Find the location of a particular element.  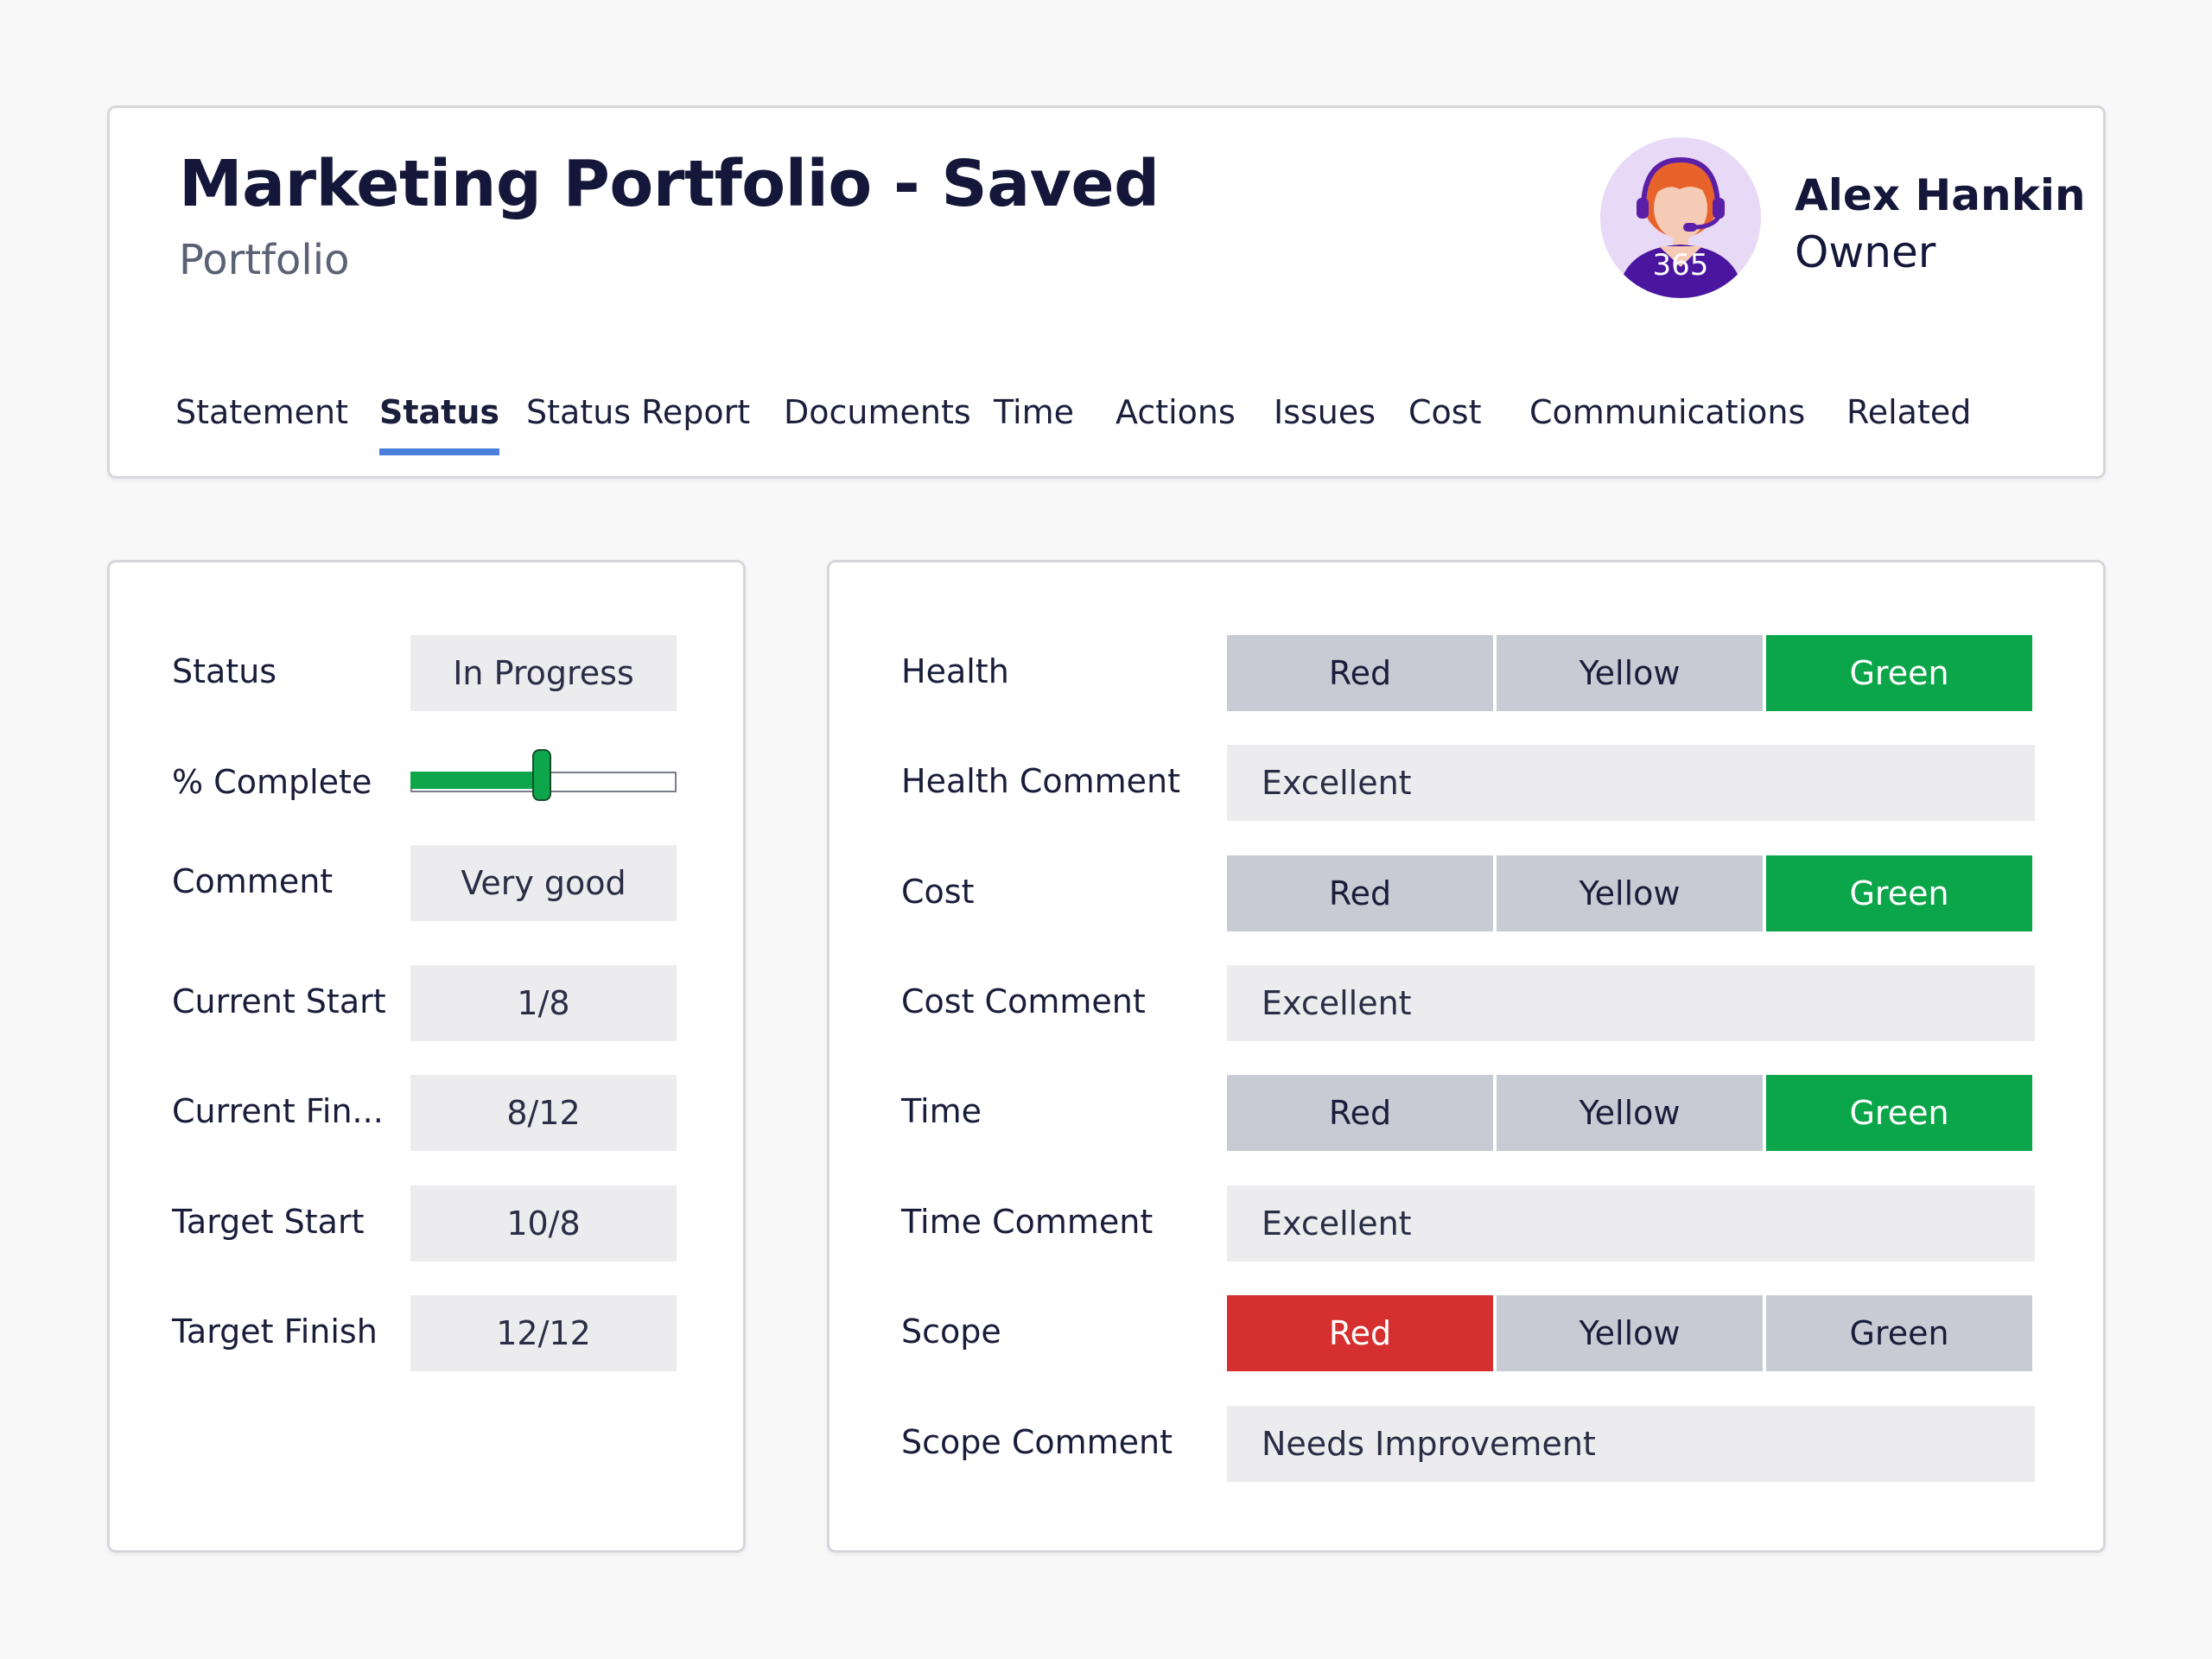

tab-issues: Issues is located at coordinates (1325, 412).